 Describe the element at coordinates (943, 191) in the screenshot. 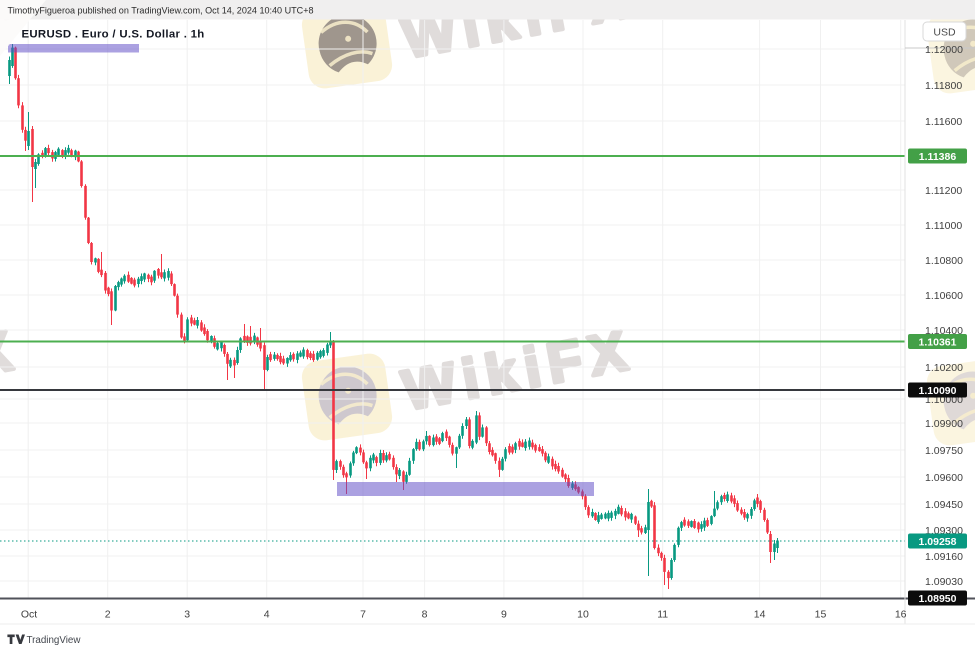

I see `svg-text: 1.11200` at that location.